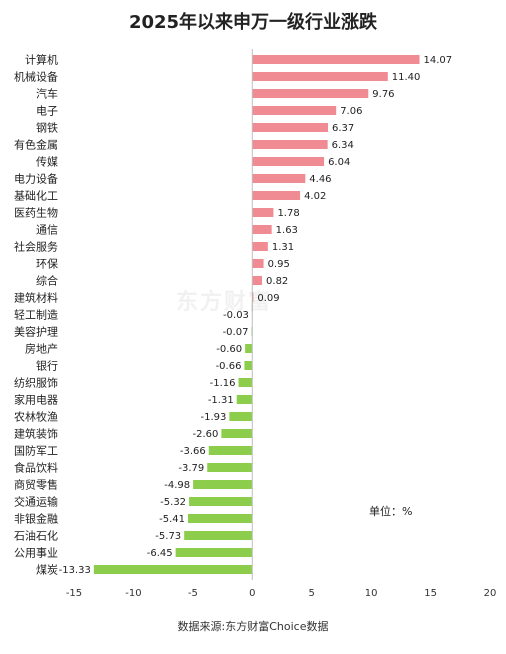 This screenshot has width=506, height=654. Describe the element at coordinates (206, 434) in the screenshot. I see `value-label: -2.60` at that location.